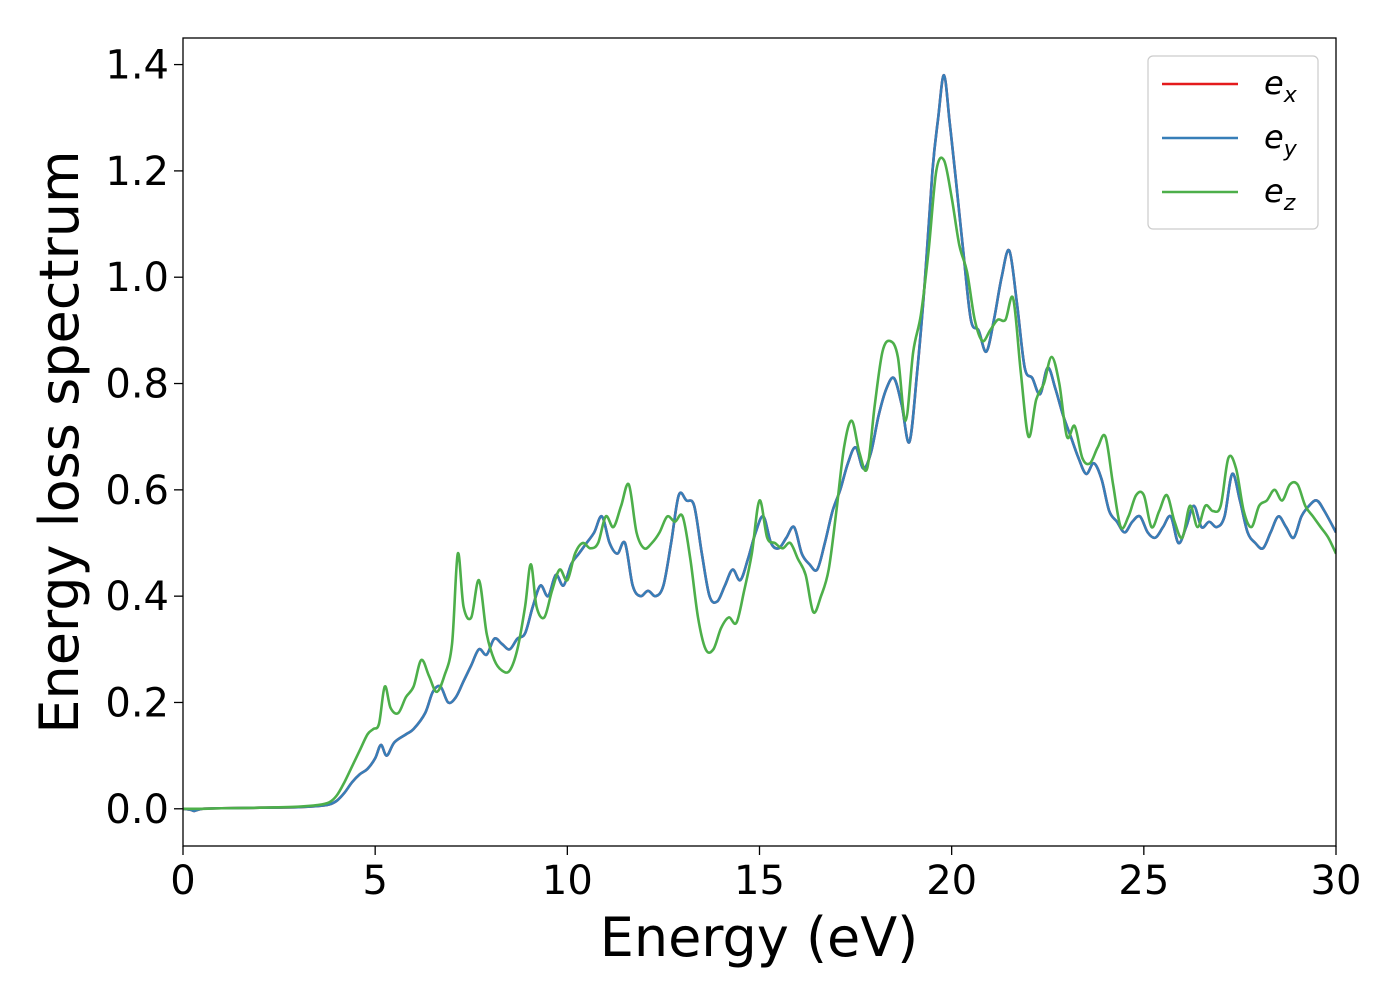 Image resolution: width=1400 pixels, height=1000 pixels. I want to click on x-axis-ticks: 0 5 10 15 20 25 30, so click(765, 875).